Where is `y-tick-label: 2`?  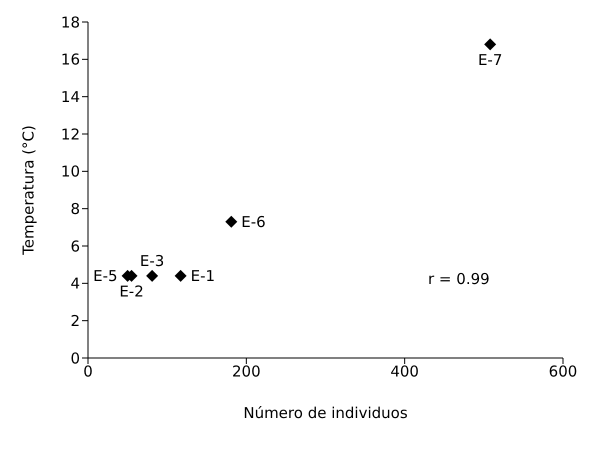
y-tick-label: 2 is located at coordinates (75, 321).